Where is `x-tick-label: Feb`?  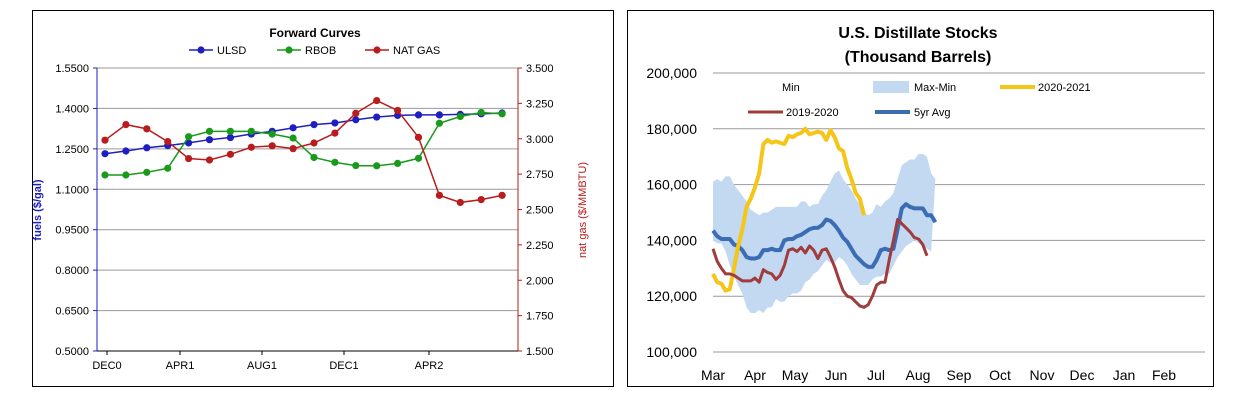 x-tick-label: Feb is located at coordinates (1164, 375).